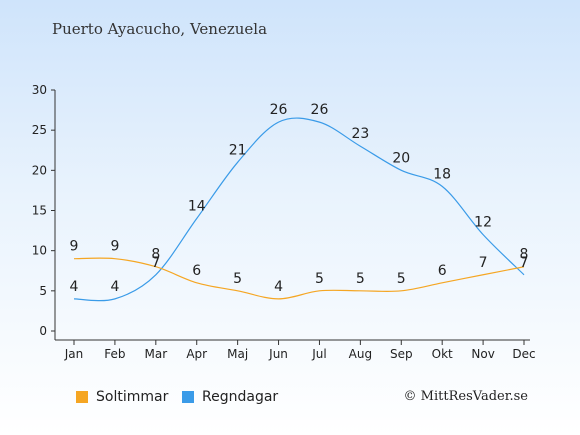  What do you see at coordinates (401, 158) in the screenshot?
I see `rain-data-label: 20` at bounding box center [401, 158].